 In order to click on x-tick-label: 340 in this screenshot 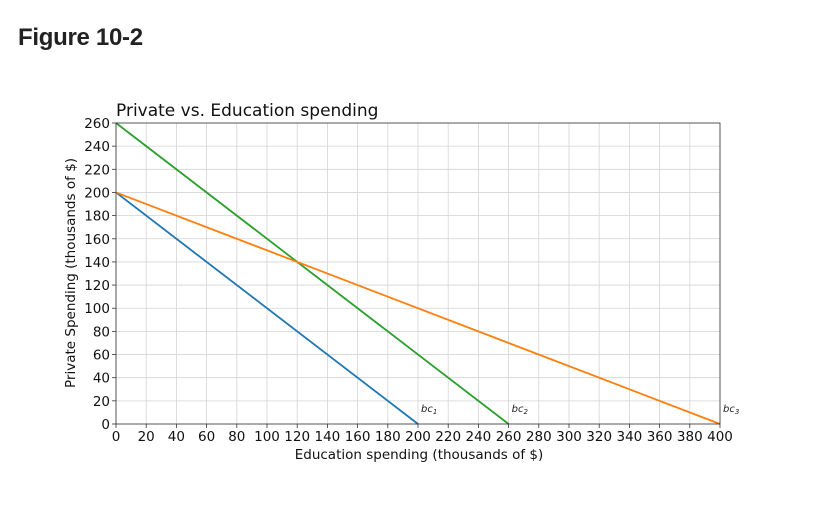, I will do `click(630, 437)`.